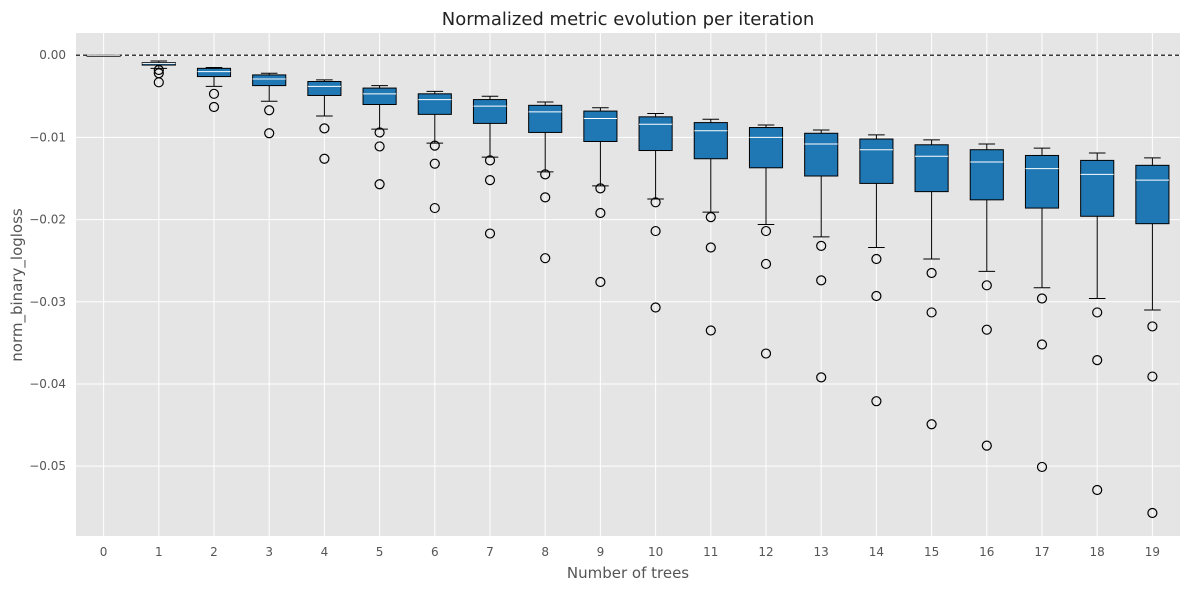 The width and height of the screenshot is (1190, 590). I want to click on x-tick-label: 7, so click(490, 552).